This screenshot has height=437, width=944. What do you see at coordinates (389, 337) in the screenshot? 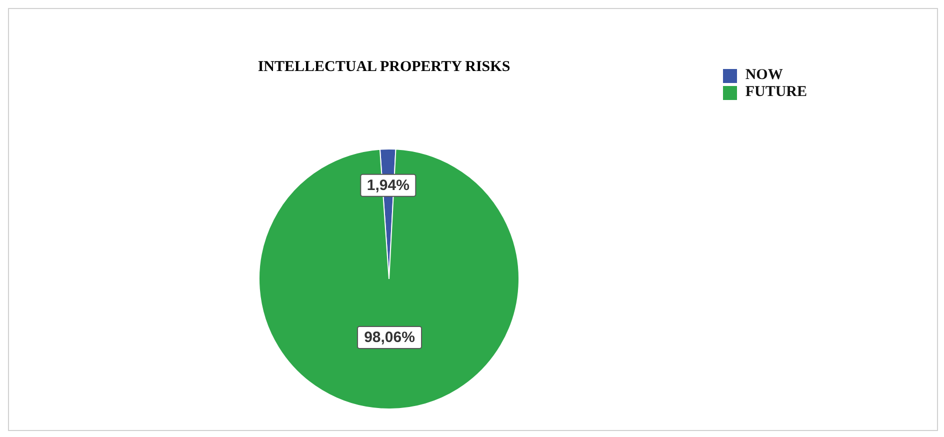
I see `data-label: 98,06%` at bounding box center [389, 337].